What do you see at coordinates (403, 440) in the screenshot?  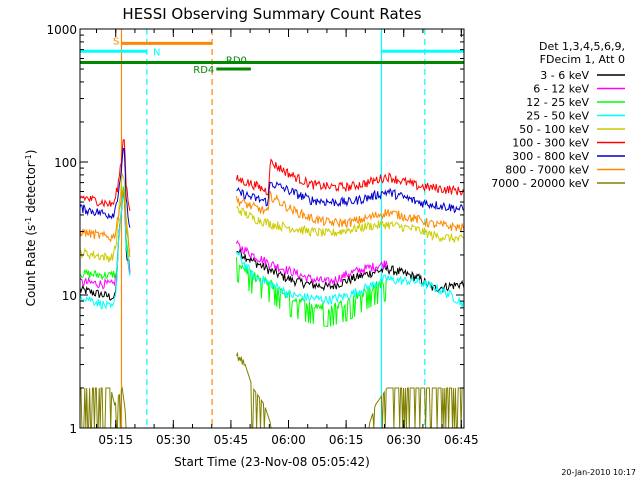 I see `x-tick-label: 06:30` at bounding box center [403, 440].